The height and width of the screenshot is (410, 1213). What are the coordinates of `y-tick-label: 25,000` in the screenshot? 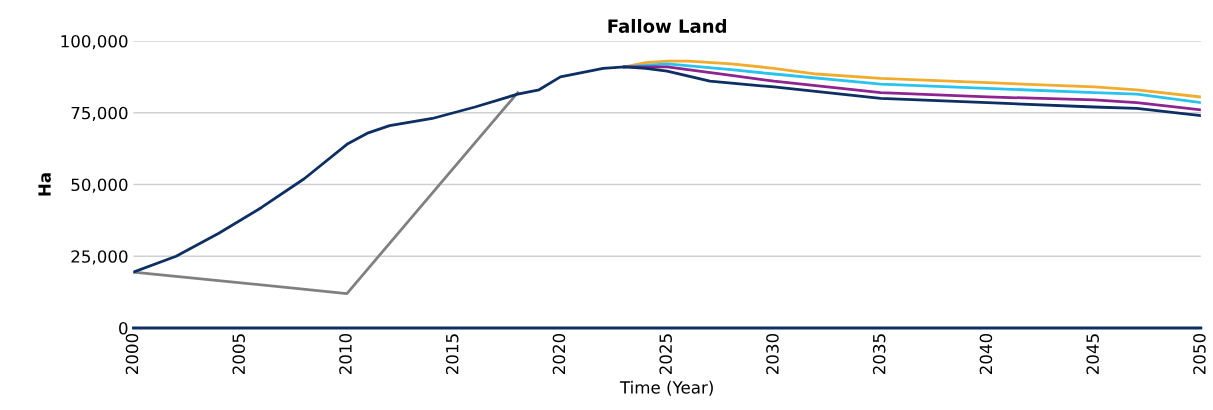 It's located at (99, 257).